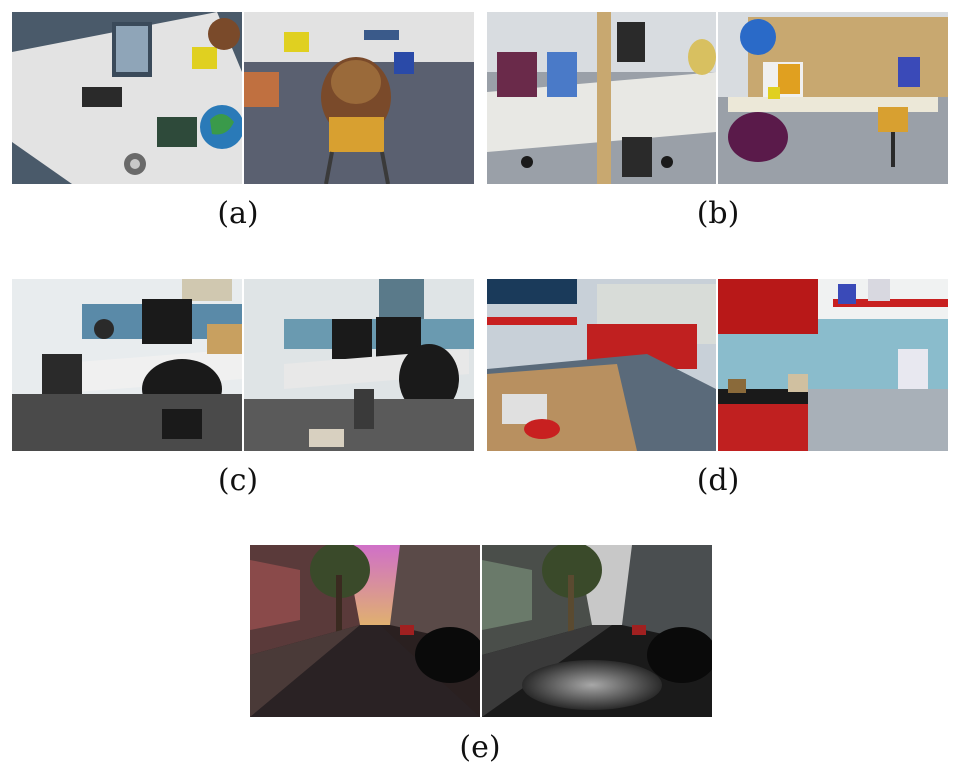 The image size is (960, 771). What do you see at coordinates (365, 631) in the screenshot?
I see `panel-e-left-image` at bounding box center [365, 631].